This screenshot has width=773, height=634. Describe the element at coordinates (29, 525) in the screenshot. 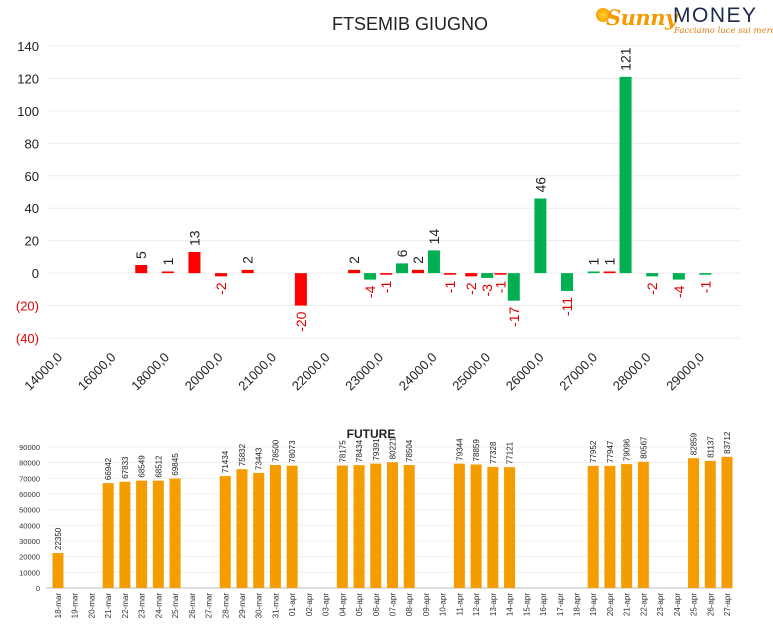

I see `y-tick-label: 40000` at that location.